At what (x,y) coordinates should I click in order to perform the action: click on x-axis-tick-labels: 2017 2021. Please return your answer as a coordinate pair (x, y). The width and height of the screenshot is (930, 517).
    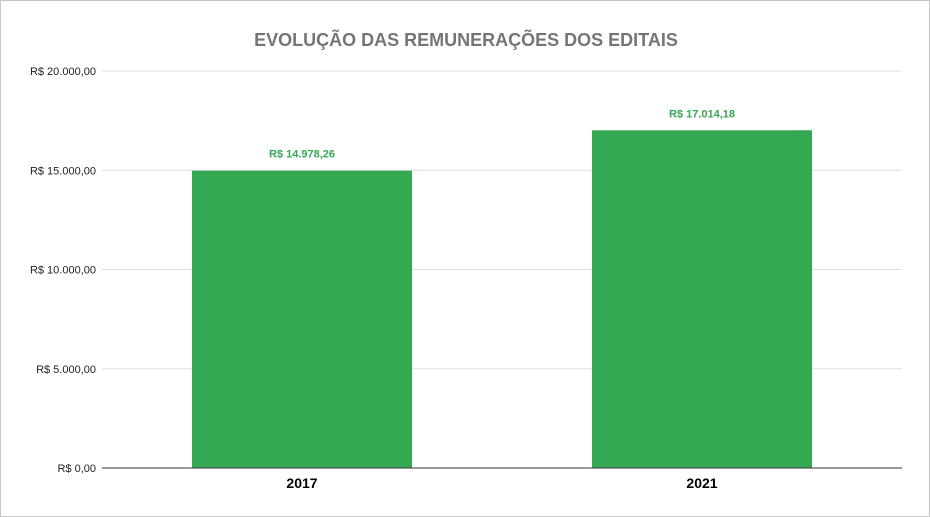
    Looking at the image, I should click on (501, 483).